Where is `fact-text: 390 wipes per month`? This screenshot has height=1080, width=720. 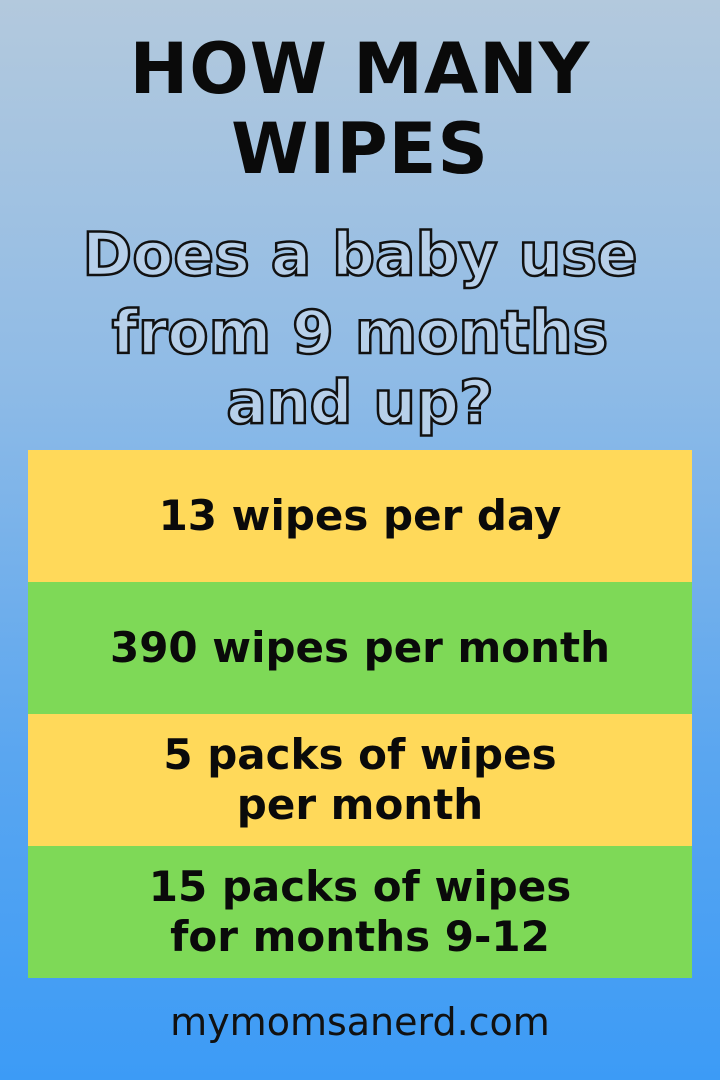 fact-text: 390 wipes per month is located at coordinates (360, 647).